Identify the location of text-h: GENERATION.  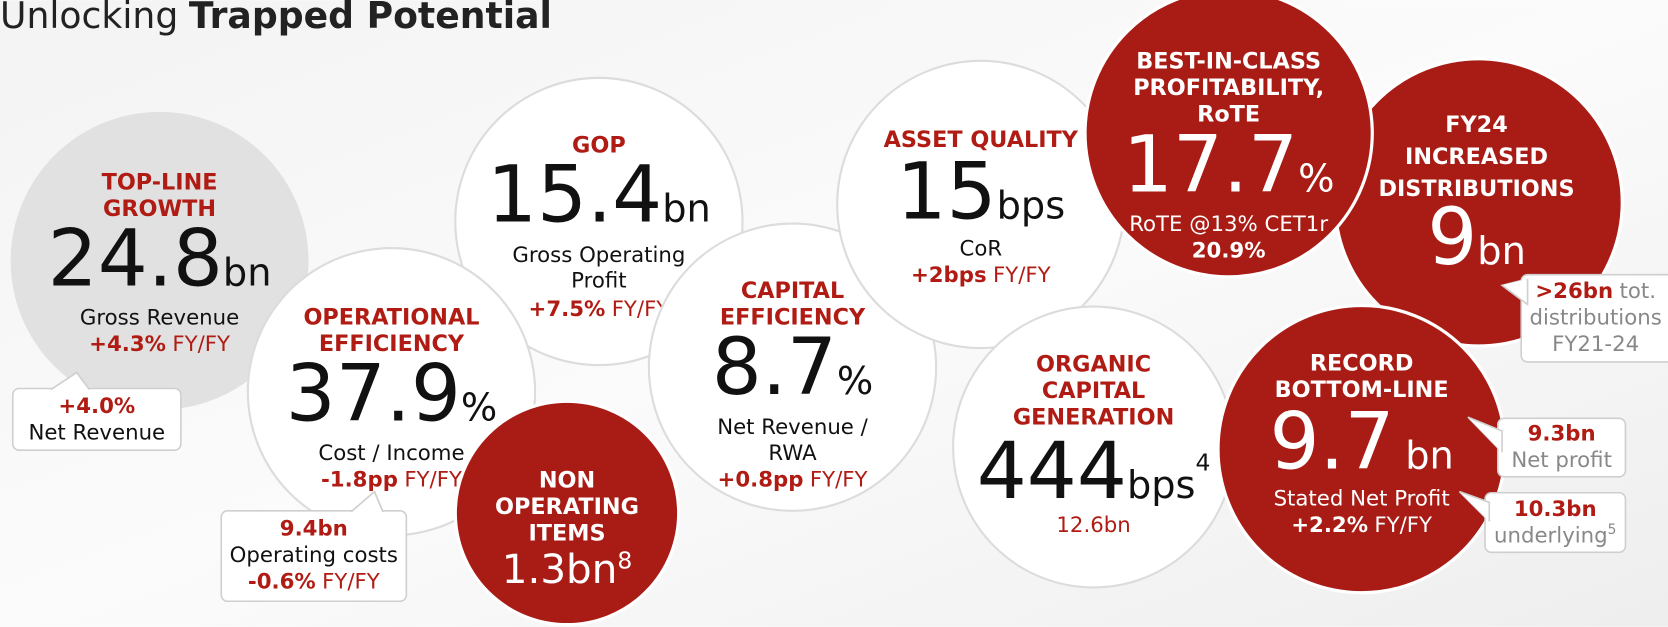
(1093, 418).